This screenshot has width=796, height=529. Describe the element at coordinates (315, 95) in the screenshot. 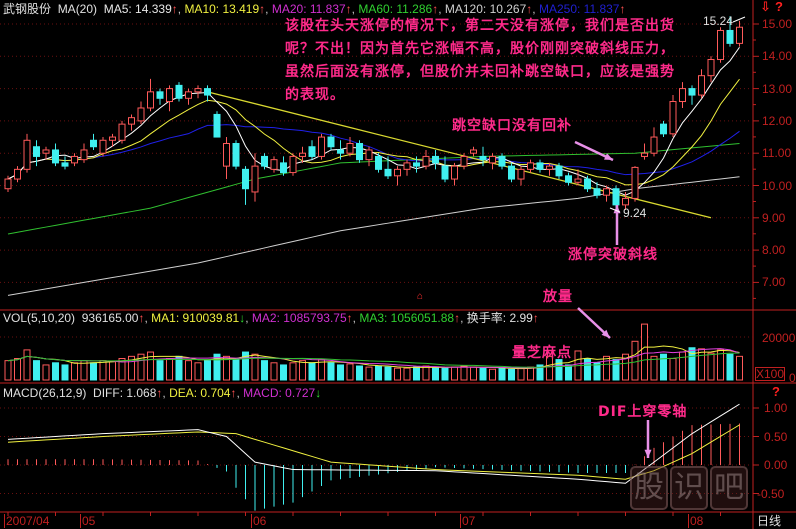

I see `annotation-line: 的表现。` at that location.